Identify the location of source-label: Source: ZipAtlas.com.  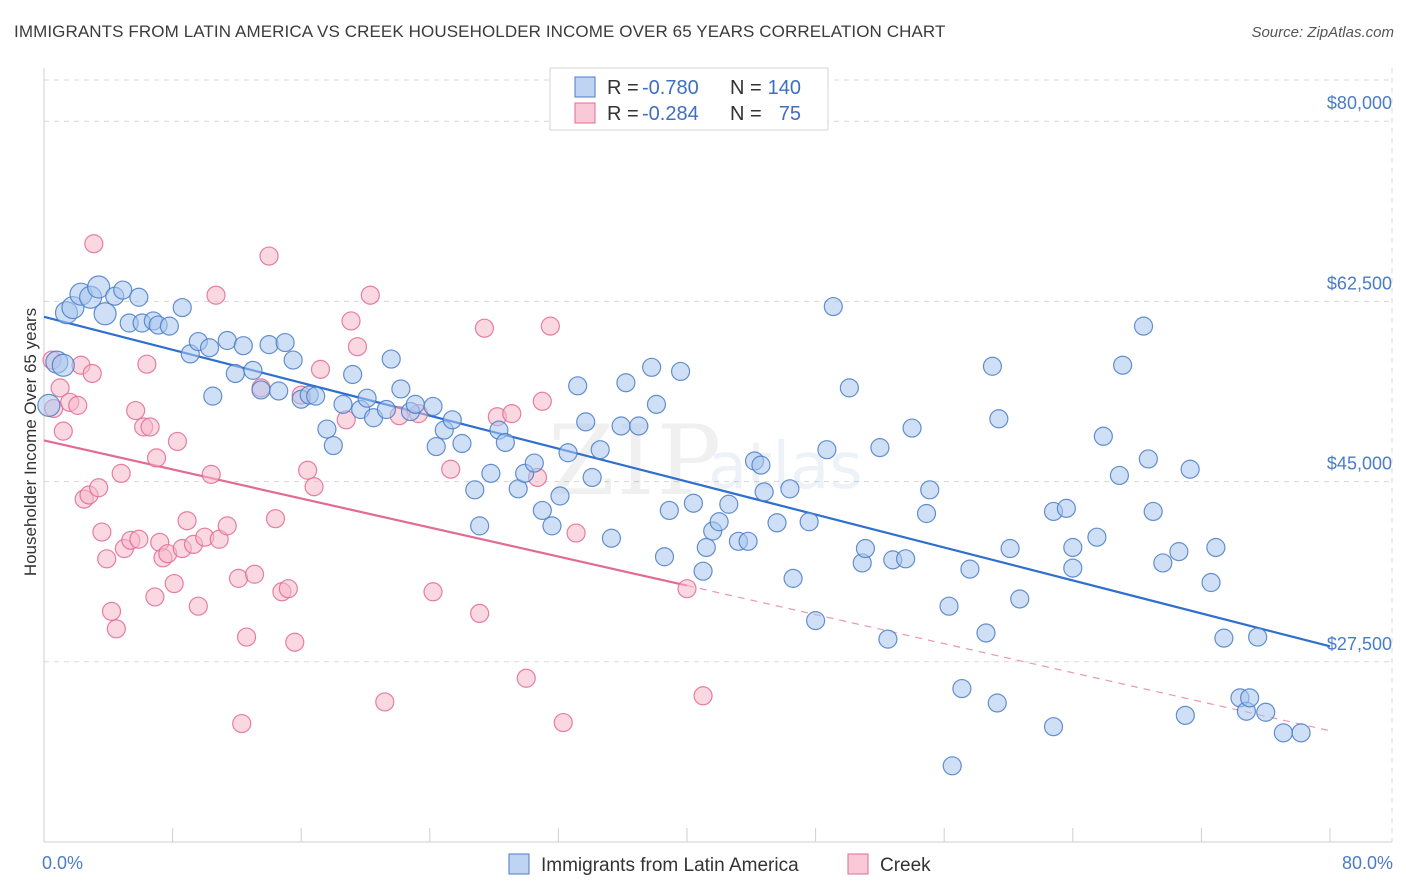
(1322, 32).